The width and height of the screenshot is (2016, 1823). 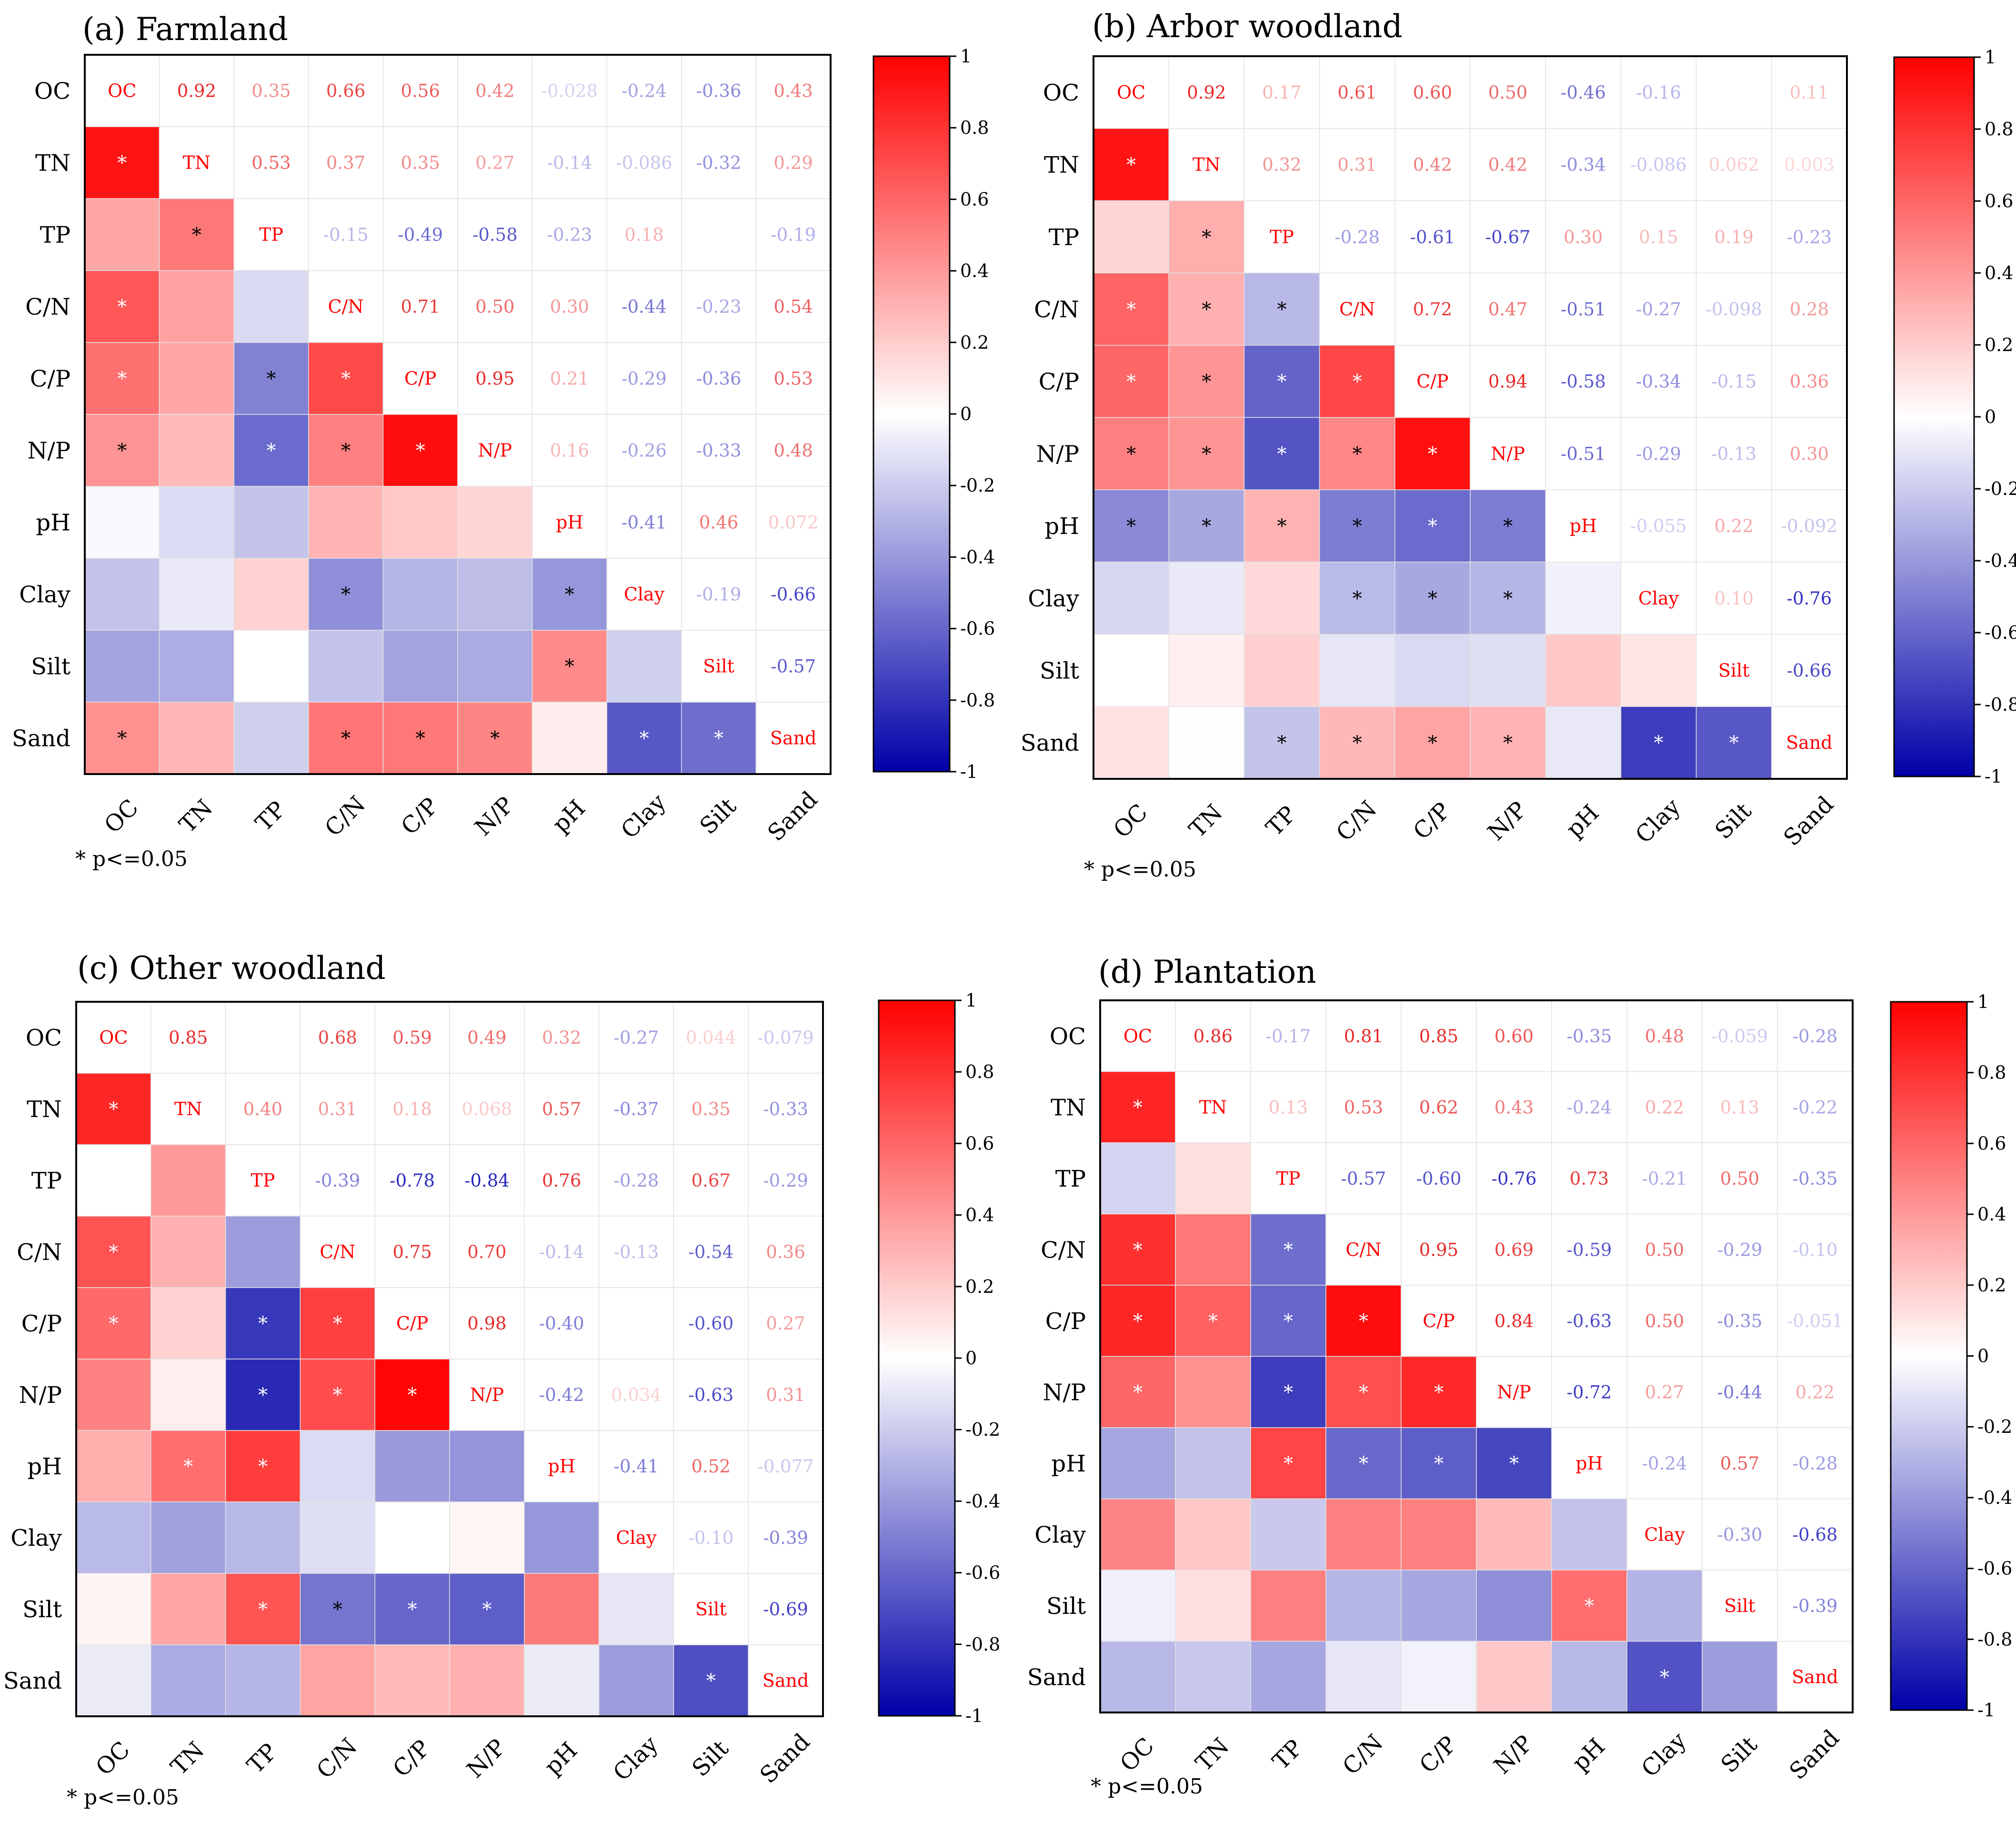 I want to click on diagonal-label: C/P, so click(x=420, y=378).